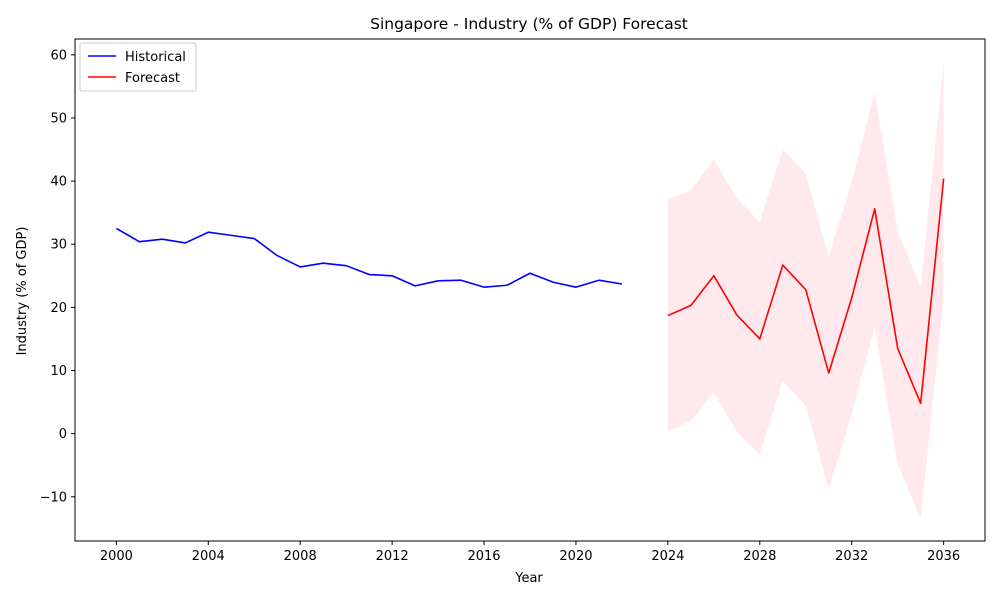  What do you see at coordinates (58, 308) in the screenshot?
I see `y-tick-label-20: 20` at bounding box center [58, 308].